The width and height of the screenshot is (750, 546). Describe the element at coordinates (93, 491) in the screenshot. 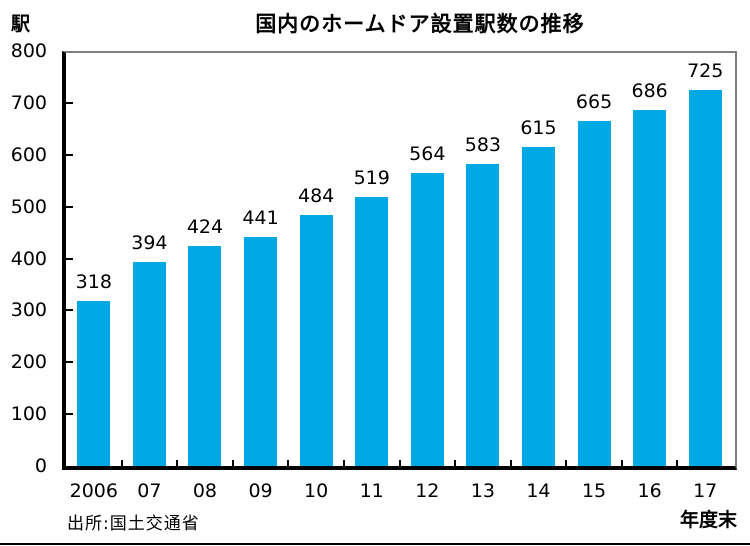

I see `x-tick-label: 2006` at that location.